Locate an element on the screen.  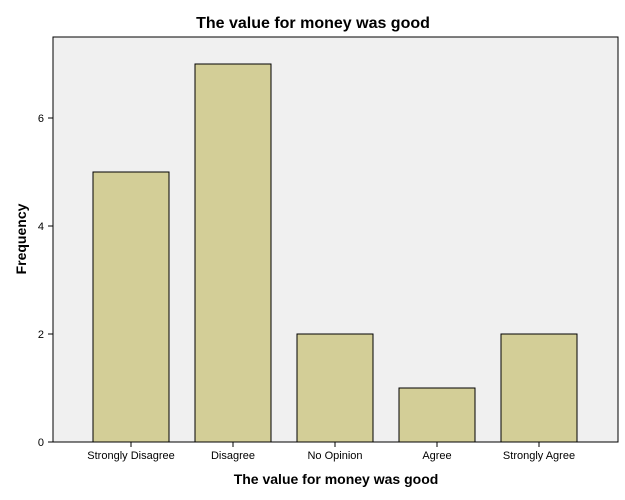
y-axis: 0 2 4 6 is located at coordinates (45, 281).